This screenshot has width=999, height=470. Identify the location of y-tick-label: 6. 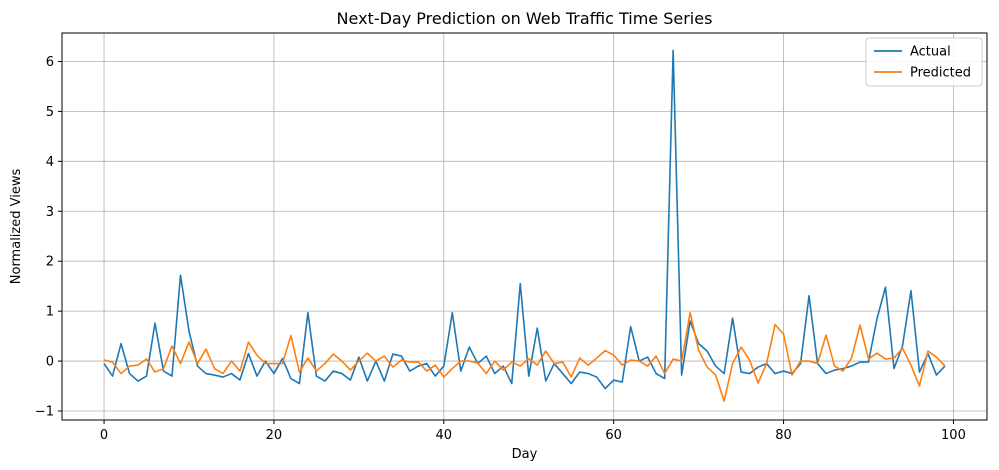
(50, 62).